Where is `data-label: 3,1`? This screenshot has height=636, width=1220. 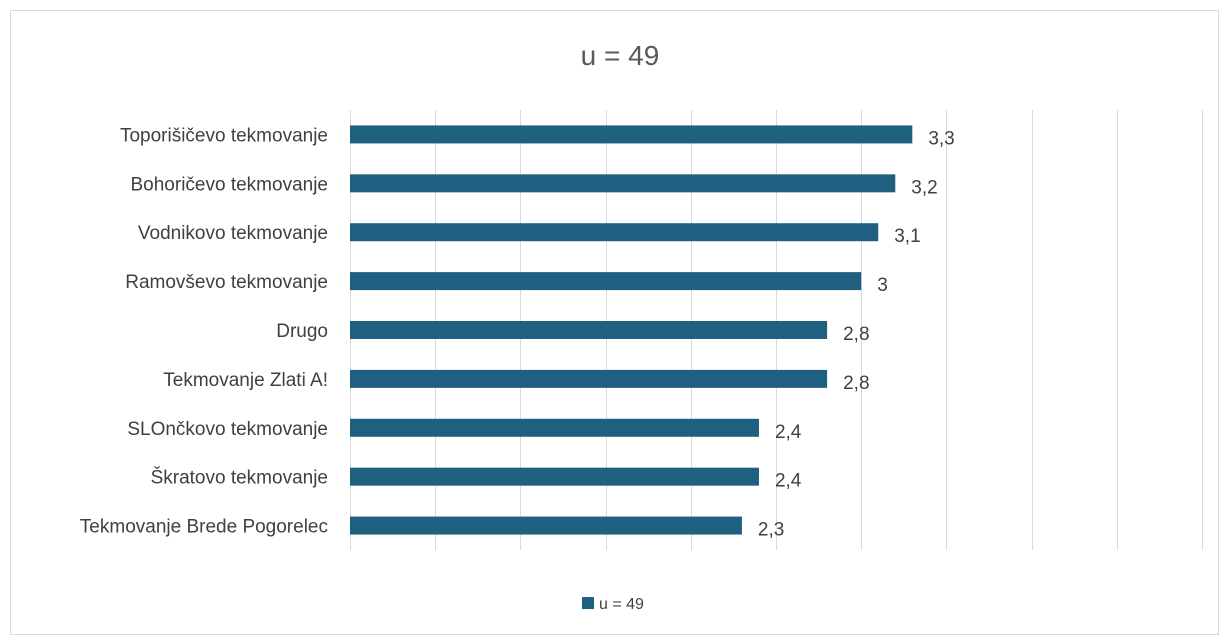
data-label: 3,1 is located at coordinates (907, 236).